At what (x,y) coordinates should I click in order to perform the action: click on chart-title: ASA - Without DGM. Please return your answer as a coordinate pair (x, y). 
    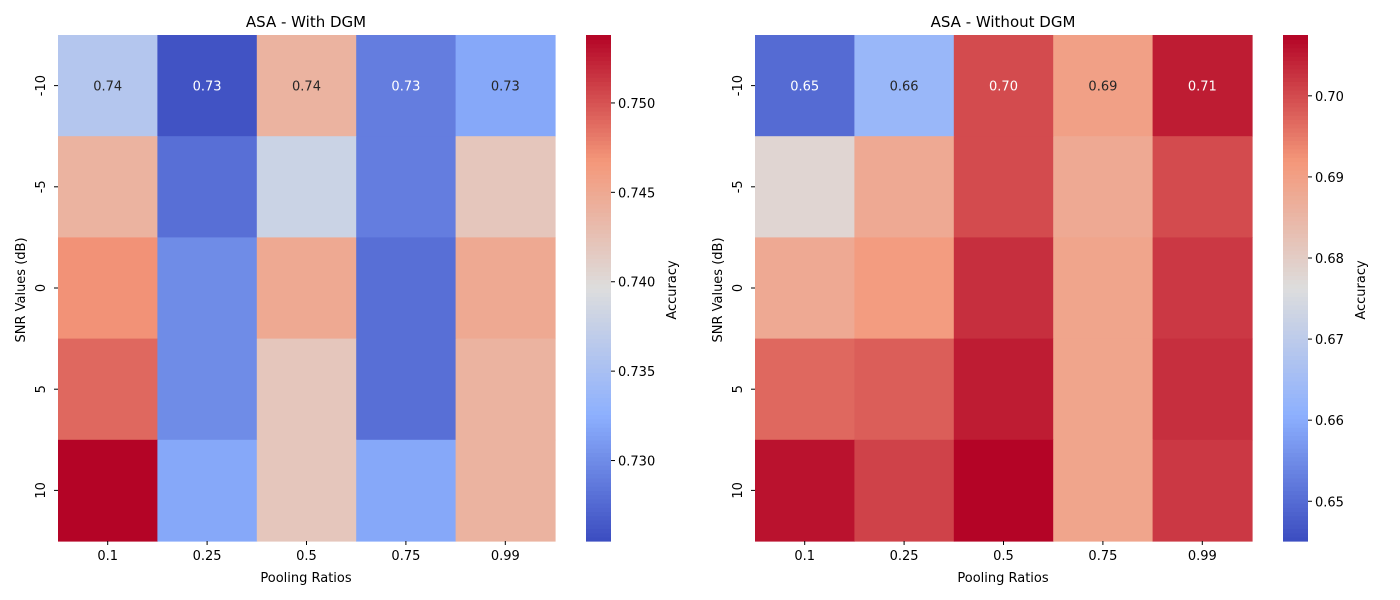
    Looking at the image, I should click on (1003, 22).